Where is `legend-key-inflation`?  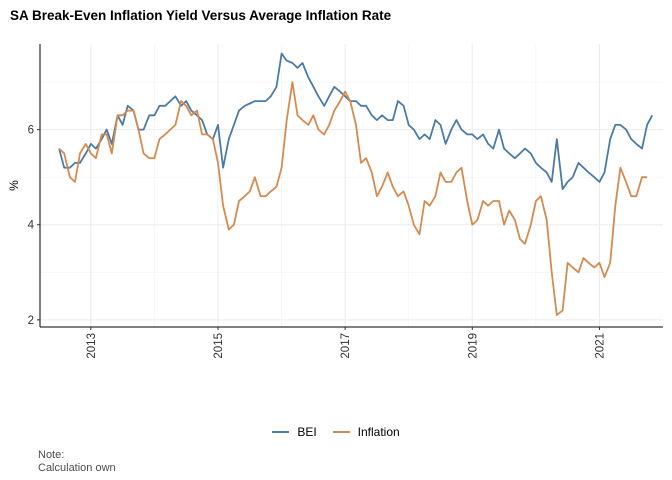 legend-key-inflation is located at coordinates (341, 432).